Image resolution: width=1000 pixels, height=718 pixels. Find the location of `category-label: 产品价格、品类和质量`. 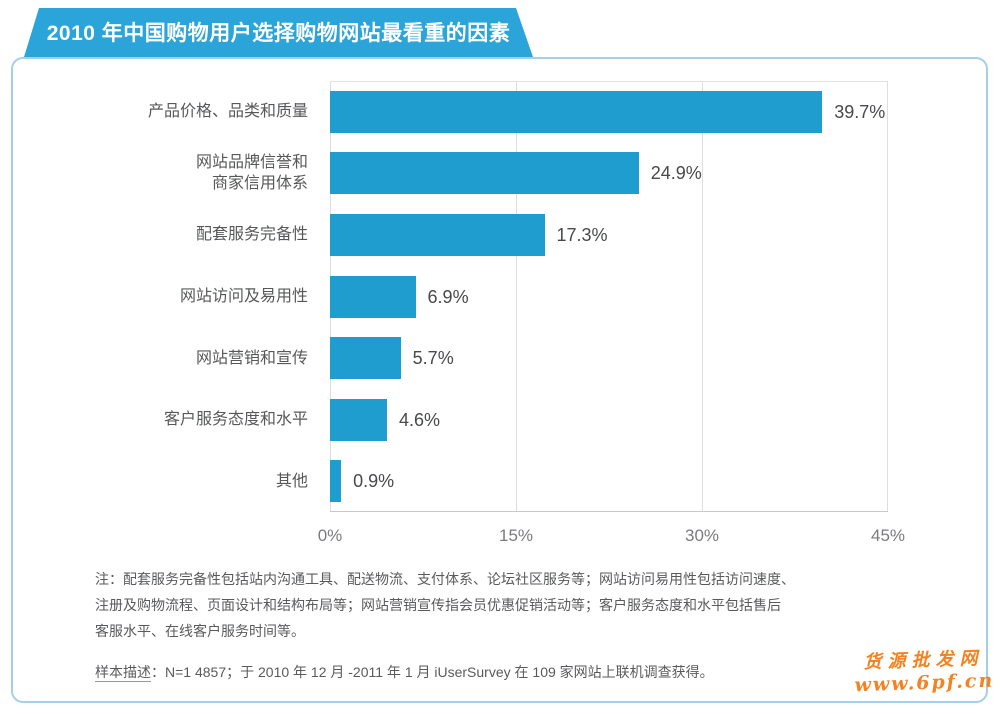

category-label: 产品价格、品类和质量 is located at coordinates (227, 112).